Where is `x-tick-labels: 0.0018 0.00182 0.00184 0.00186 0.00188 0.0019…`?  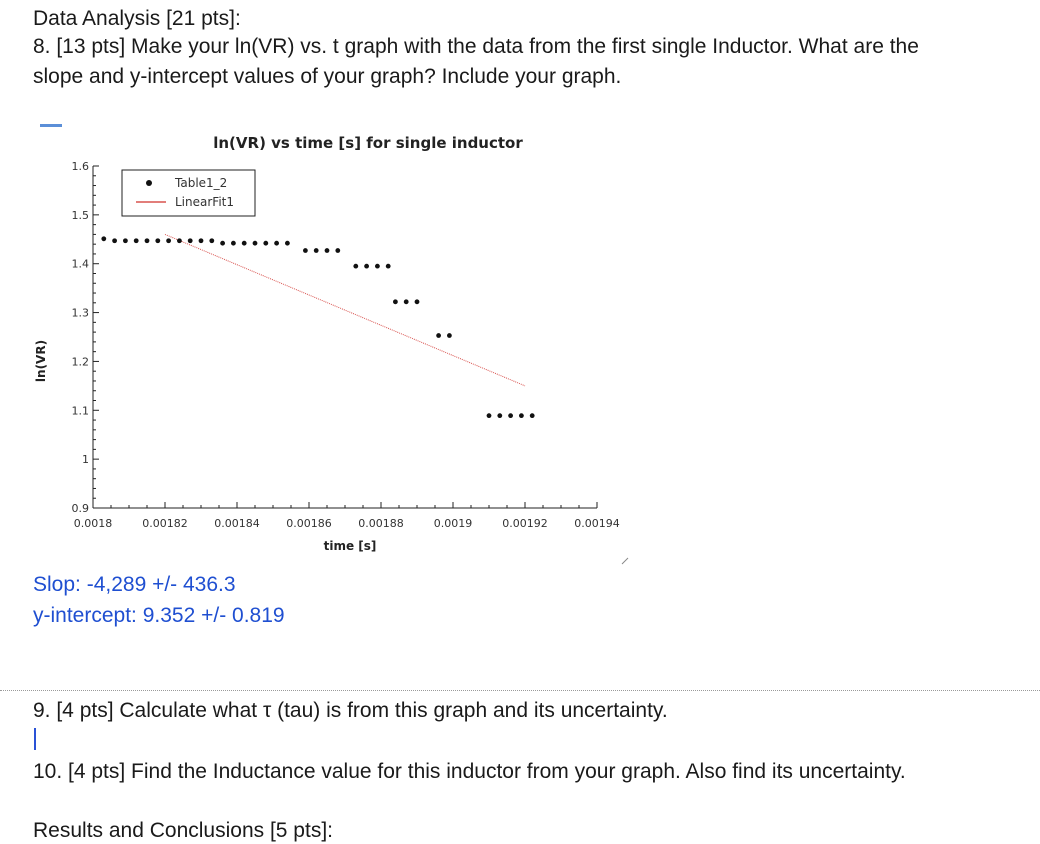 x-tick-labels: 0.0018 0.00182 0.00184 0.00186 0.00188 0.0019… is located at coordinates (347, 523).